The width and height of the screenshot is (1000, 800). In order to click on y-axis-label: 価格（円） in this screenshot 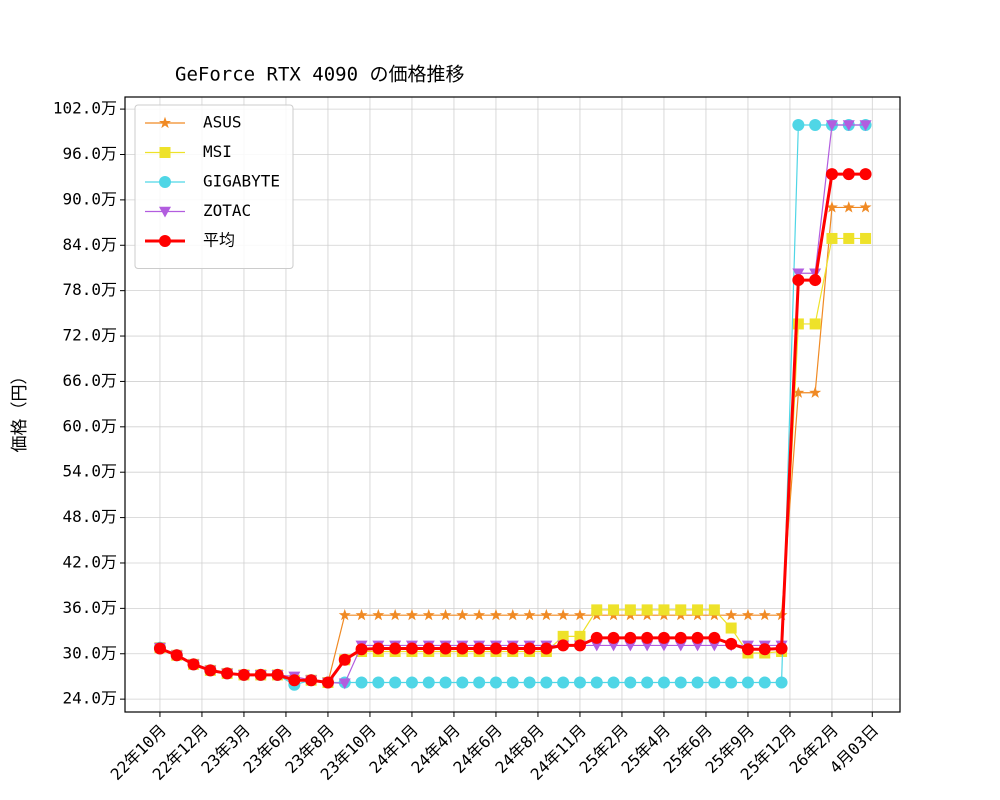, I will do `click(20, 410)`.